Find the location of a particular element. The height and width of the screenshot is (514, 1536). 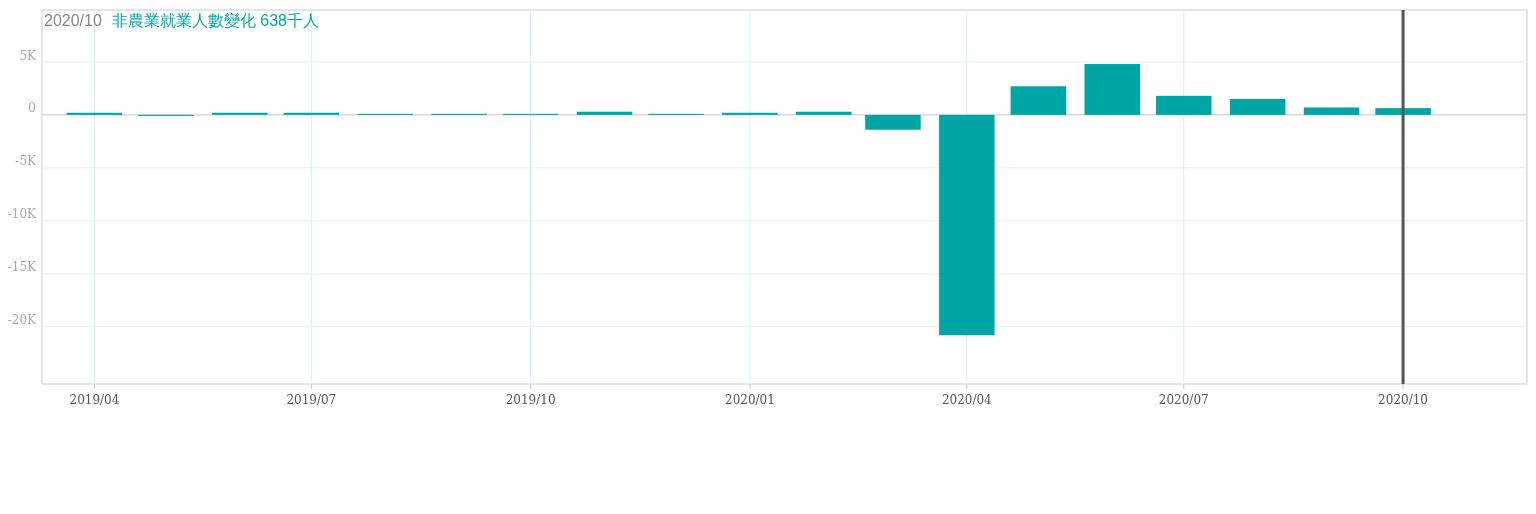

x-tick-label: 2019/04 is located at coordinates (94, 400).